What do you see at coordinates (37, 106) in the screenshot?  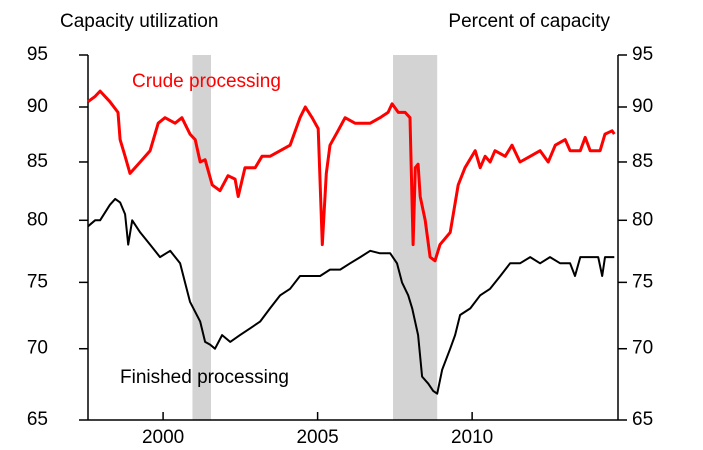 I see `y-tick-label: 90` at bounding box center [37, 106].